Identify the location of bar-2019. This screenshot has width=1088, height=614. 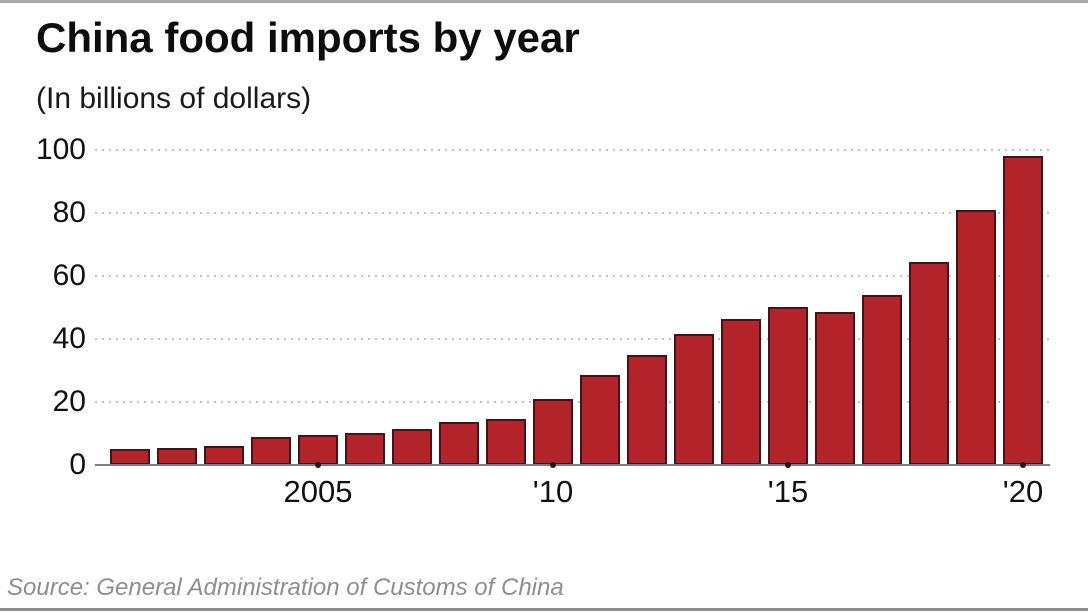
(976, 337).